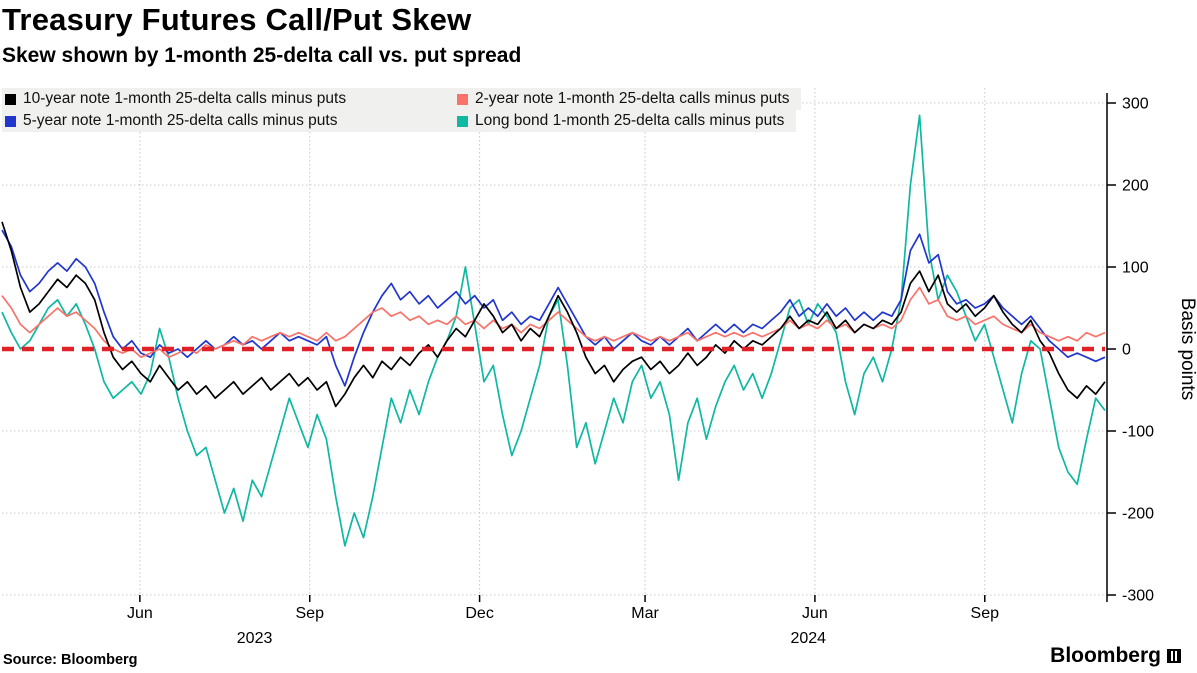 The height and width of the screenshot is (673, 1197). What do you see at coordinates (808, 638) in the screenshot?
I see `year-label: 2024` at bounding box center [808, 638].